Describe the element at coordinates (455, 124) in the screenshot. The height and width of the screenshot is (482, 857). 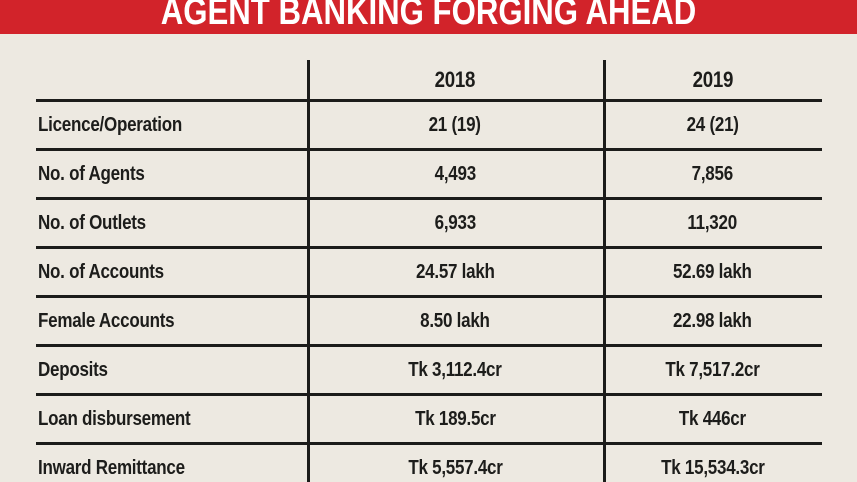
I see `cell-2018: 21 (19)` at that location.